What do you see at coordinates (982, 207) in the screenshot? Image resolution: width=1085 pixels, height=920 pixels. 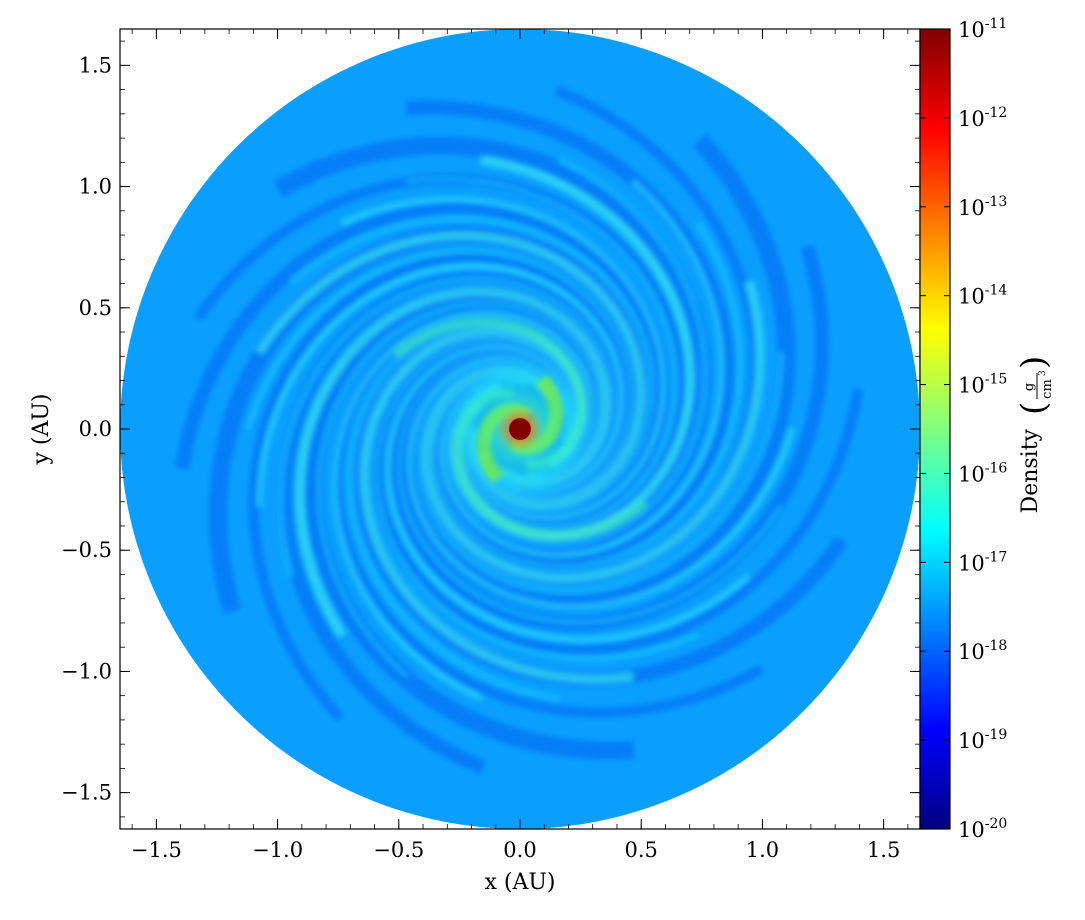 I see `colorbar-tick-label: 10-13` at bounding box center [982, 207].